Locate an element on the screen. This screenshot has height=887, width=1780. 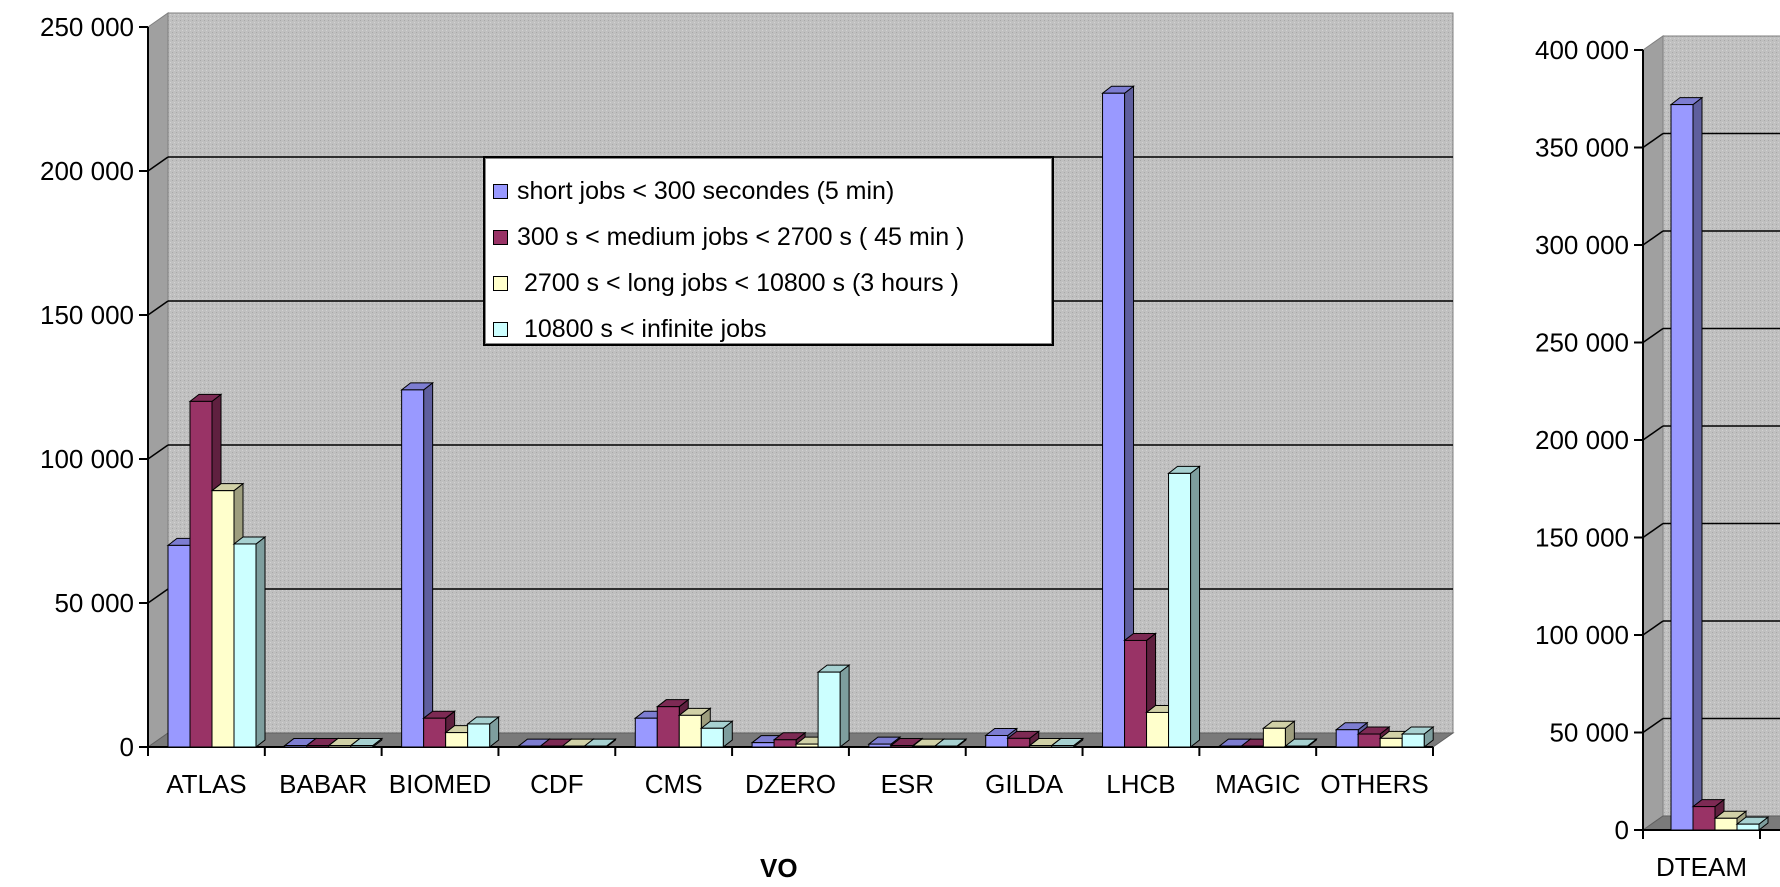
legend-item-short-jobs: short jobs < 300 secondes (5 min) is located at coordinates (768, 191).